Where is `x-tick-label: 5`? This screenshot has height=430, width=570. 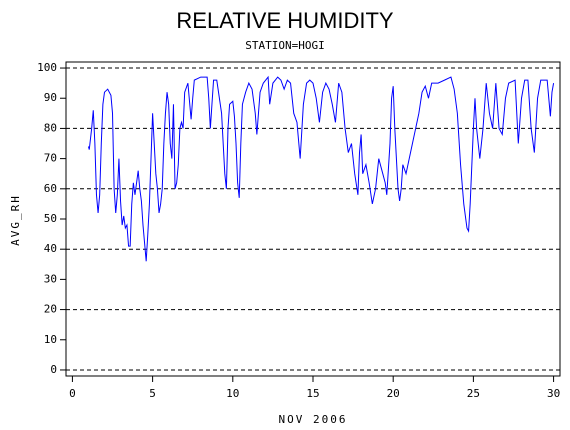
x-tick-label: 5 is located at coordinates (152, 393).